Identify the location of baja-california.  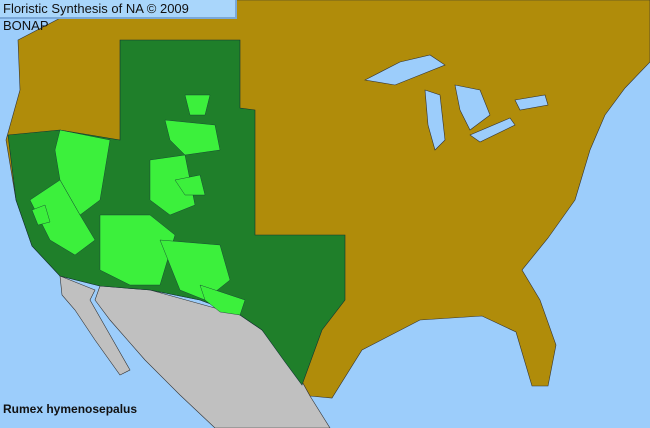
(95, 325).